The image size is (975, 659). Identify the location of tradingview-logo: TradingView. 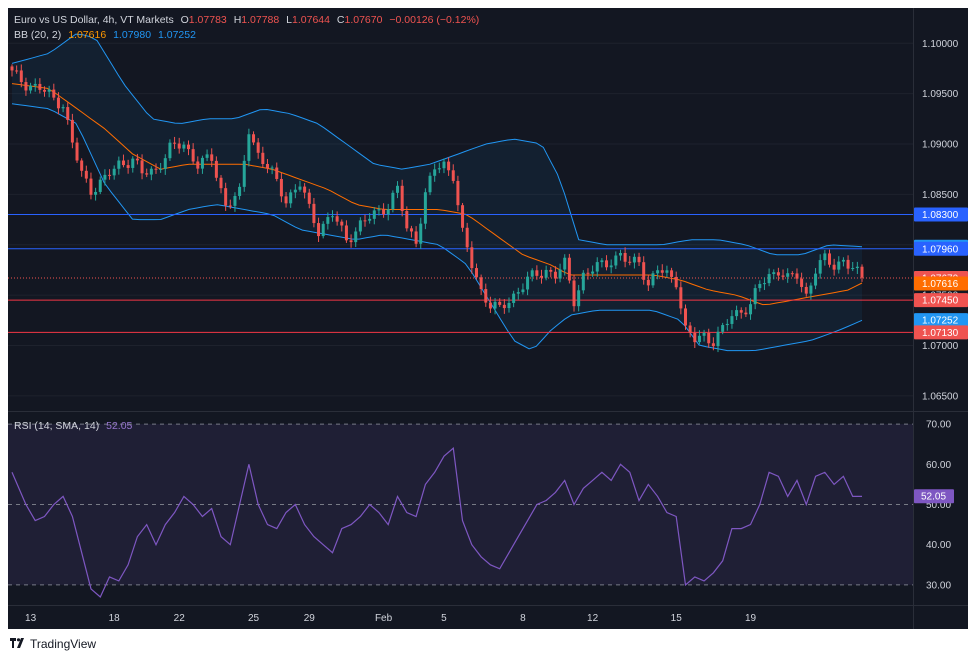
(53, 644).